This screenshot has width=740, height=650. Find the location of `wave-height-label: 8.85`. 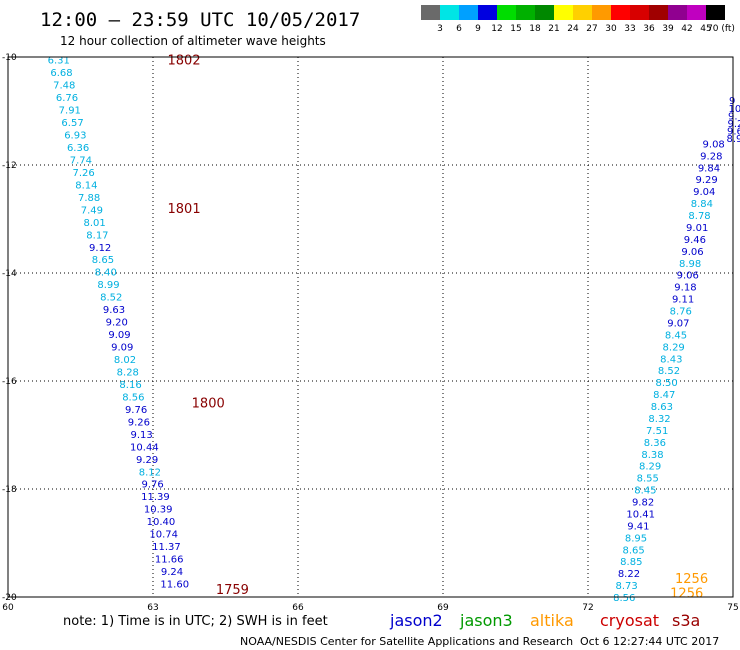

wave-height-label: 8.85 is located at coordinates (631, 562).